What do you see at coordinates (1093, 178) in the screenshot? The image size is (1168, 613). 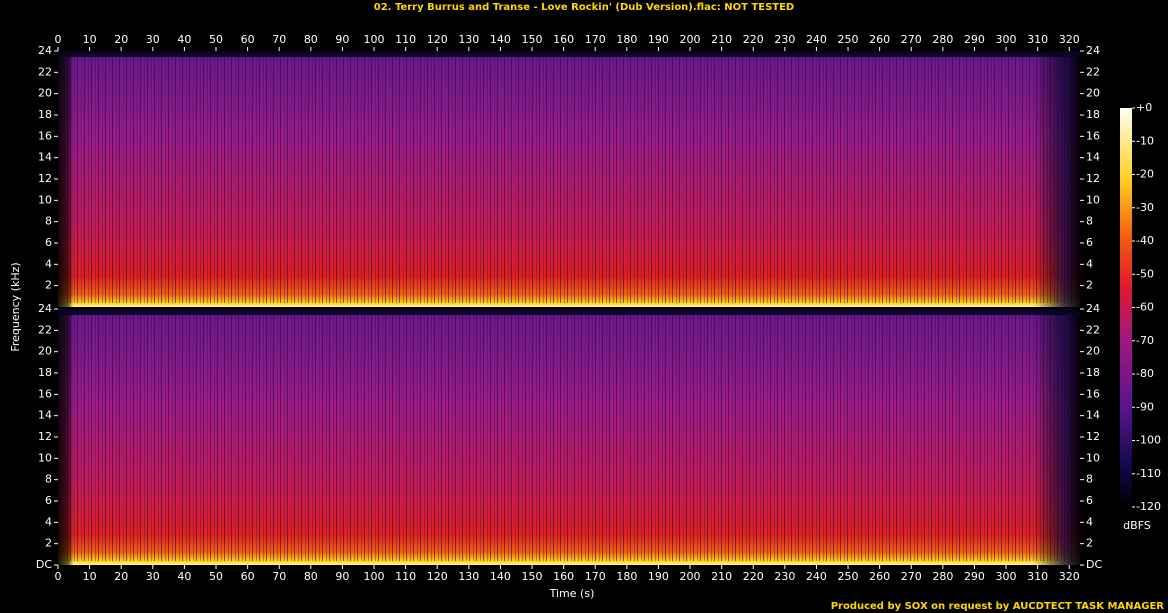 I see `y-tick-label-right: 12` at bounding box center [1093, 178].